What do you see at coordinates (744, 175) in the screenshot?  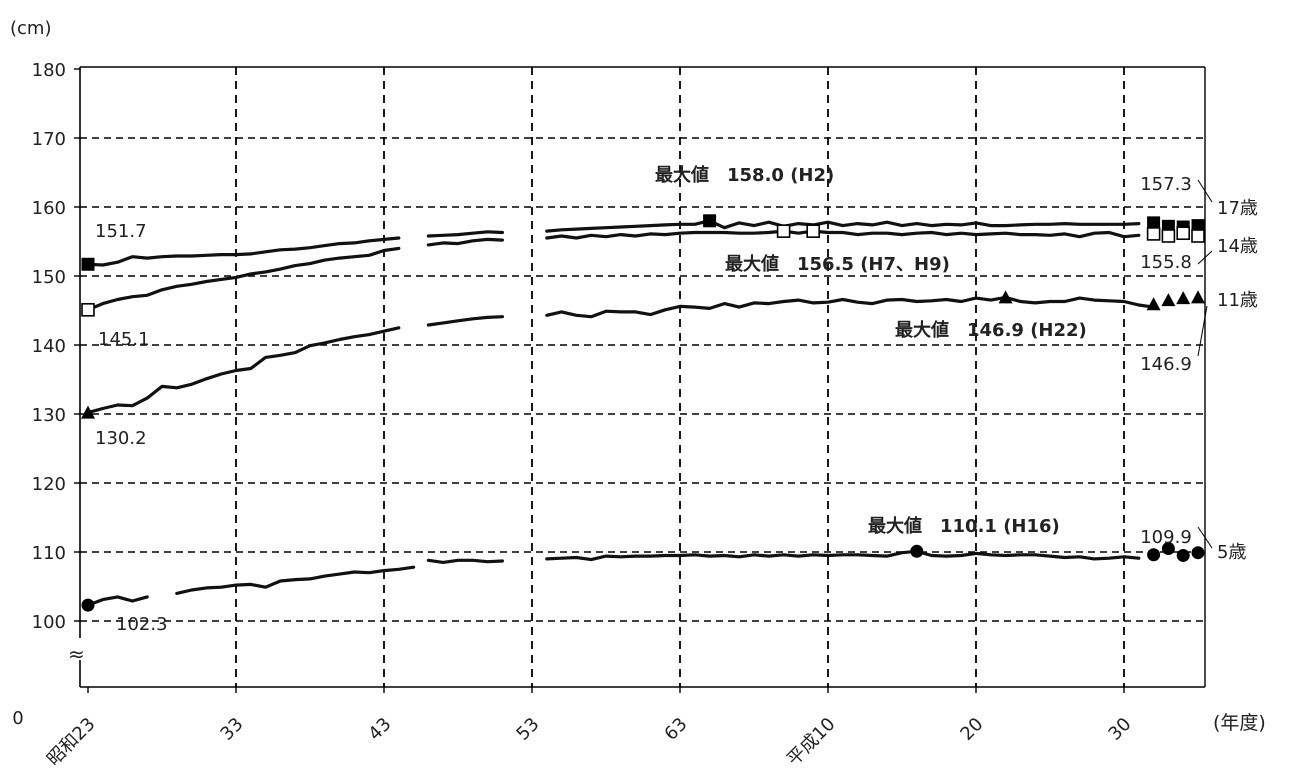 I see `max-value-label: 最大値 158.0 (H2)` at bounding box center [744, 175].